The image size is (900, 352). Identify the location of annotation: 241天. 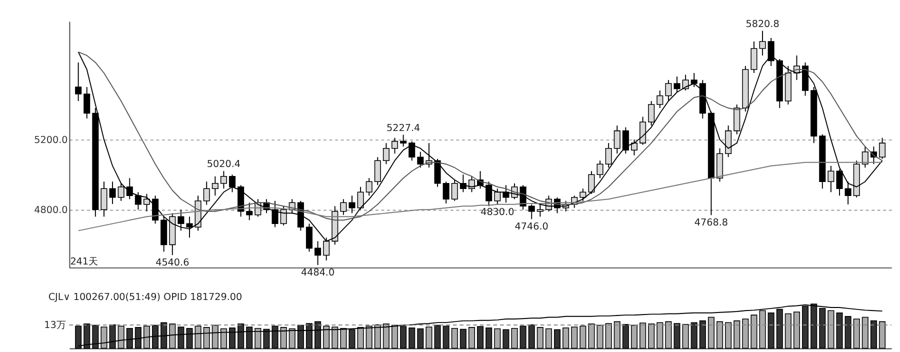
(84, 262).